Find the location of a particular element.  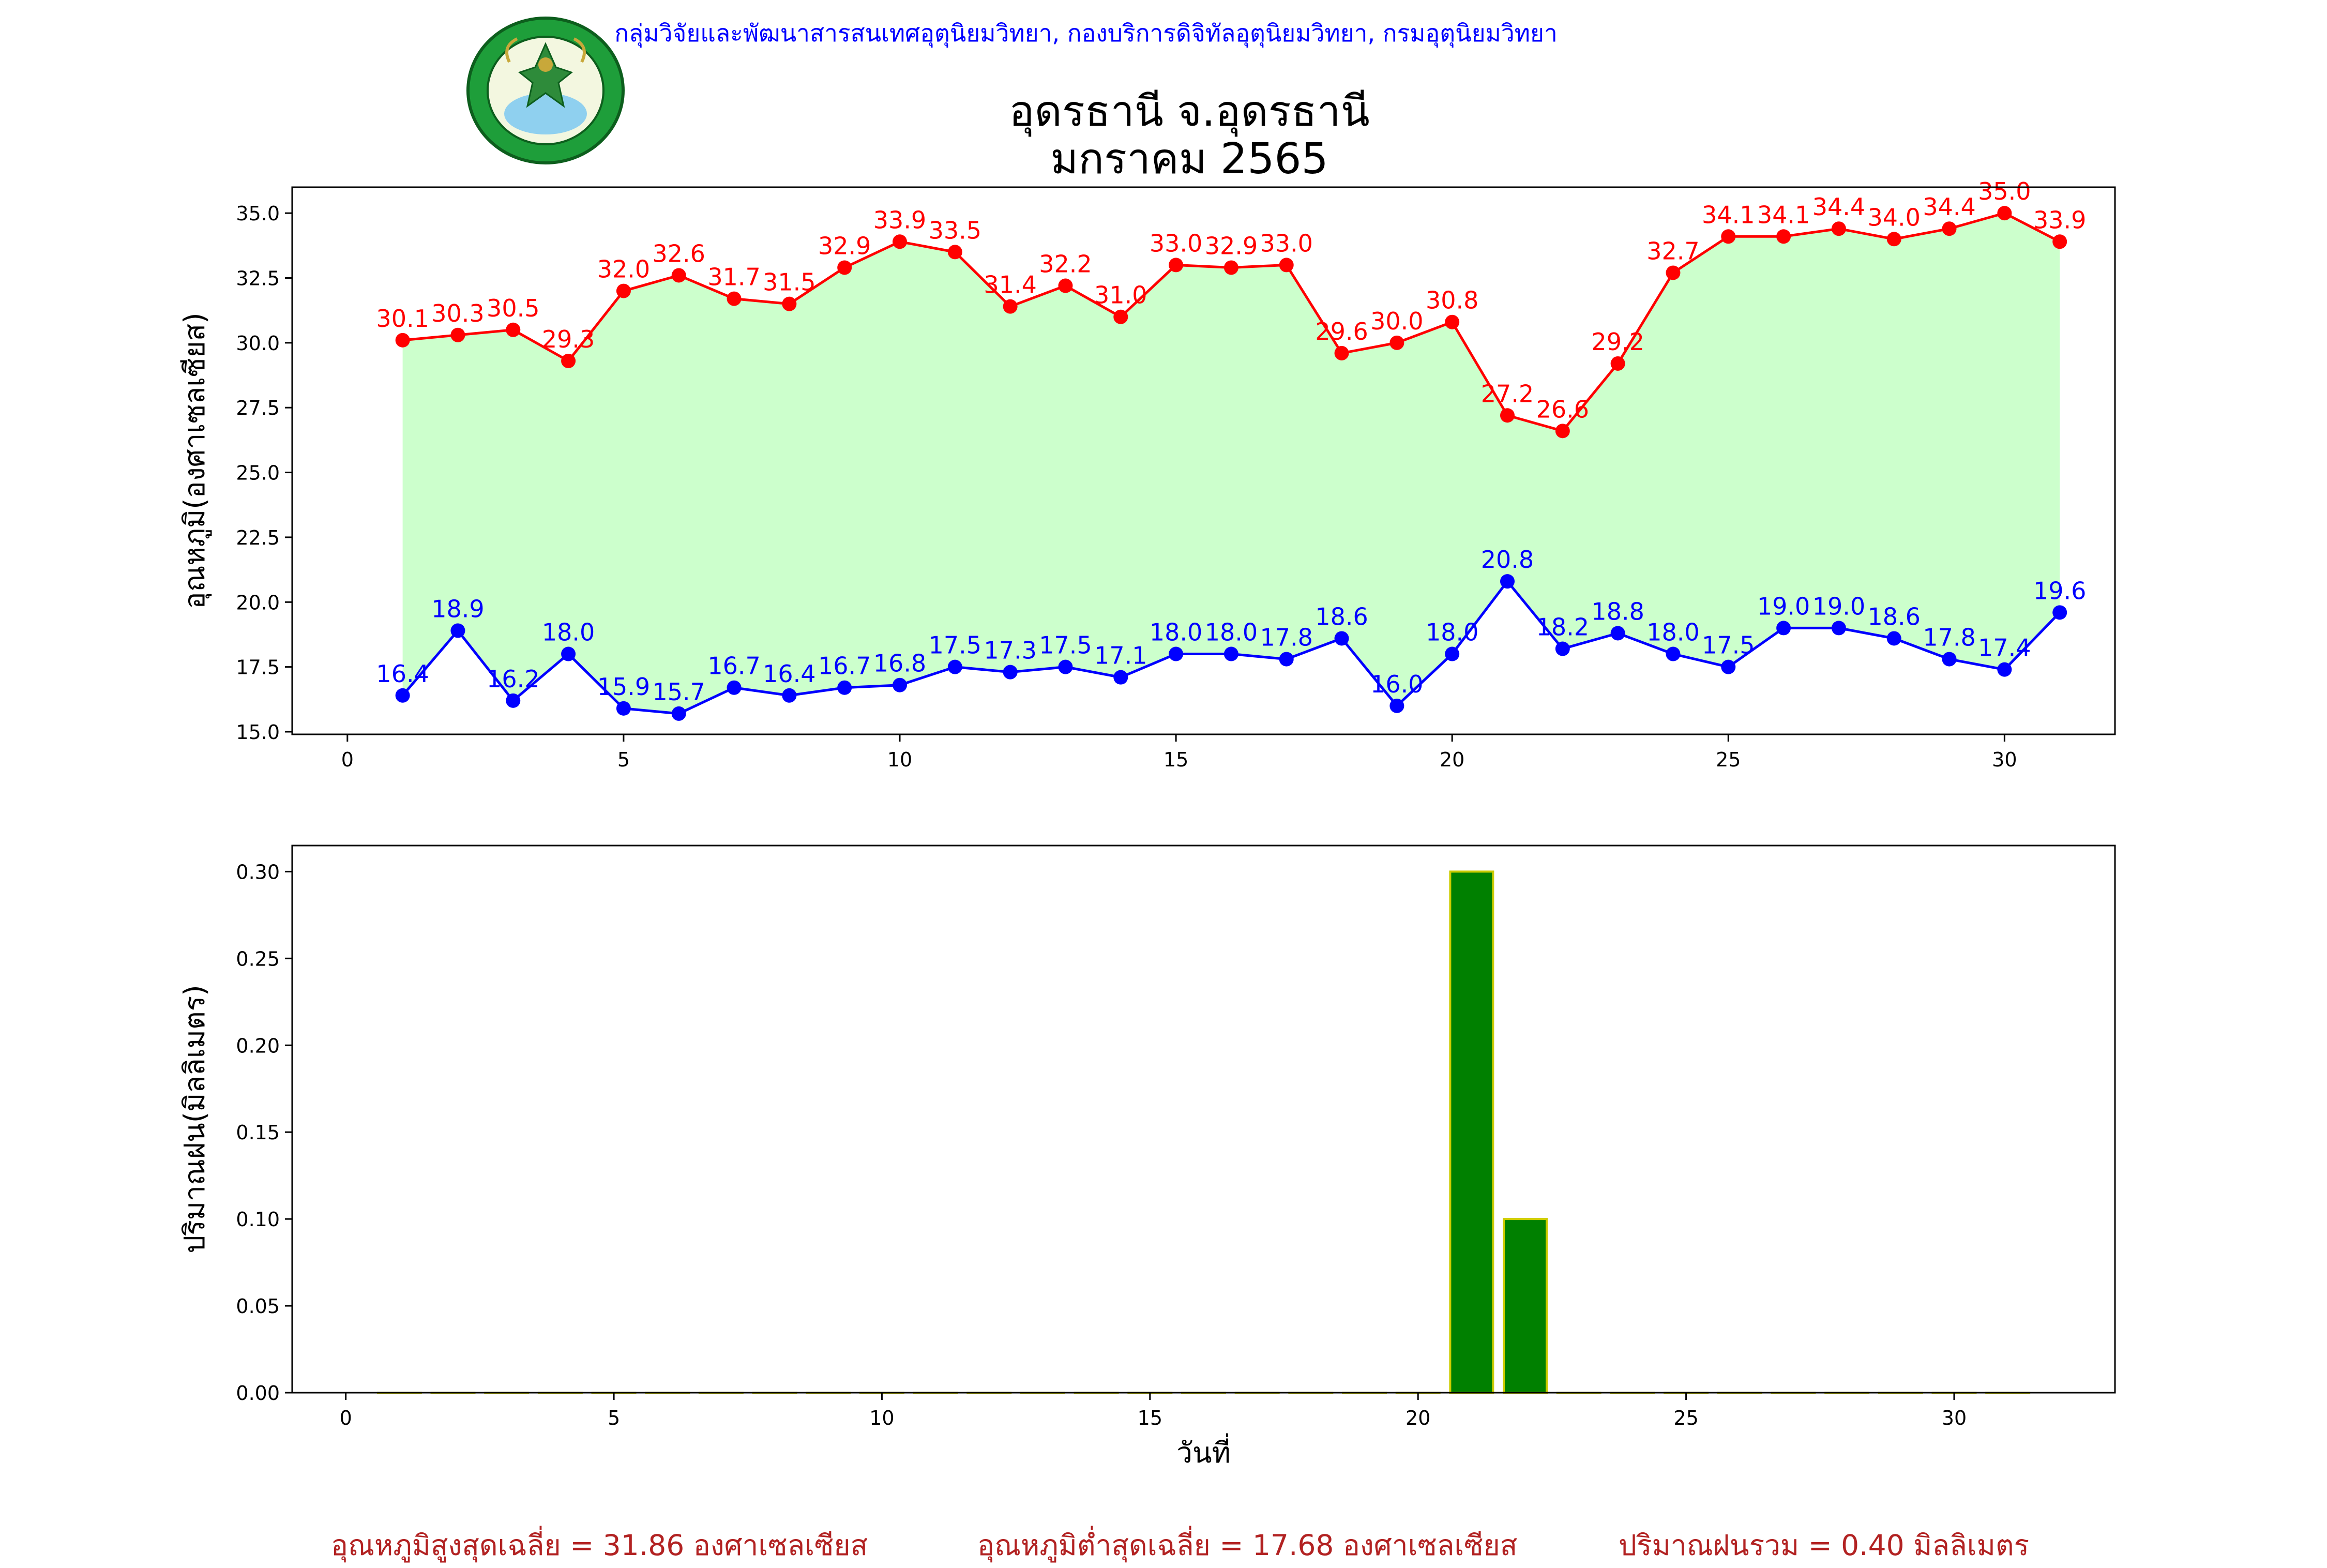

max-temp-data-label: 30.0 is located at coordinates (1396, 321).